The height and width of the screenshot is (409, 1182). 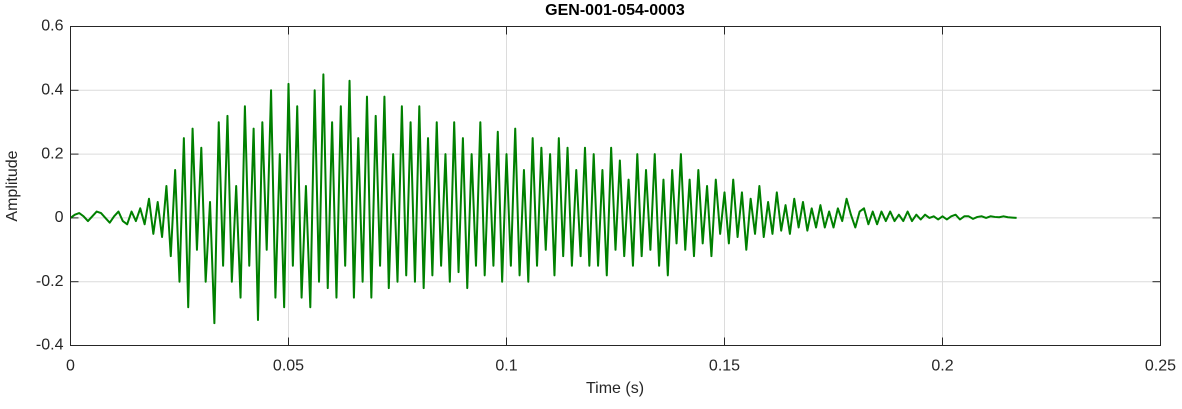 What do you see at coordinates (942, 366) in the screenshot?
I see `x-tick-label: 0.2` at bounding box center [942, 366].